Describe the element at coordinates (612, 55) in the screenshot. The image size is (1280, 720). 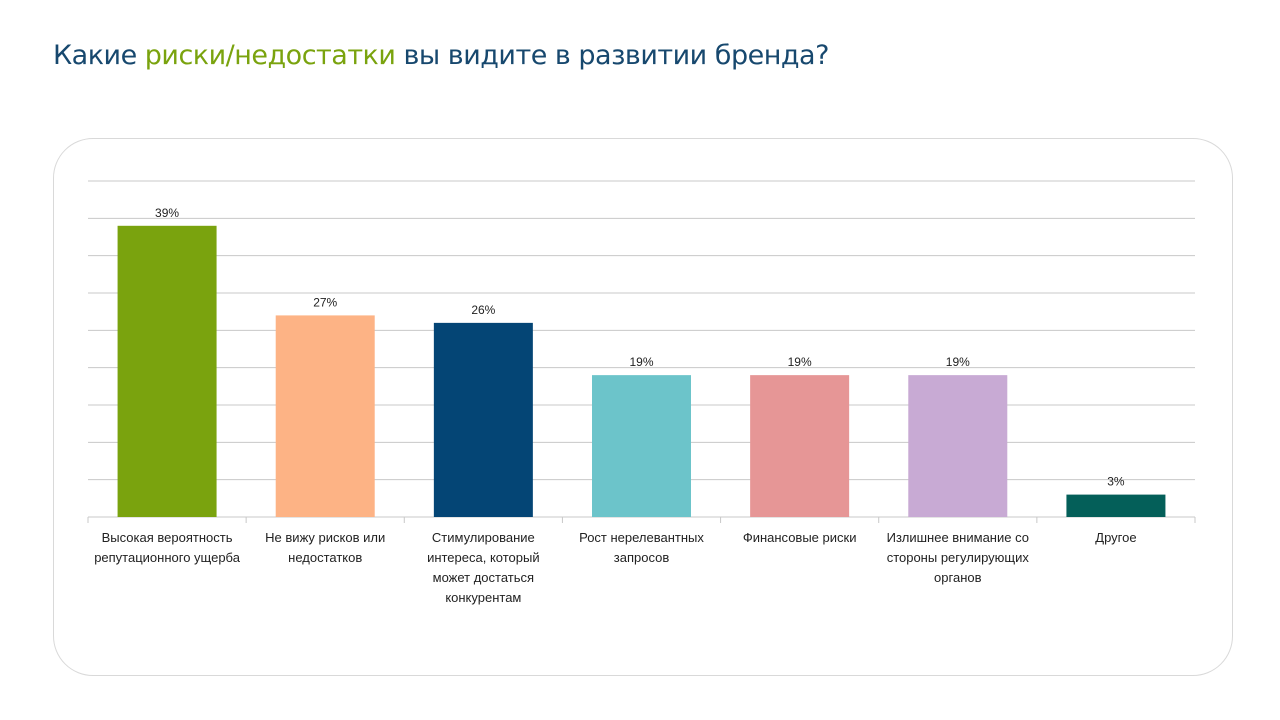
I see `title-part2: вы видите в развитии бренда?` at that location.